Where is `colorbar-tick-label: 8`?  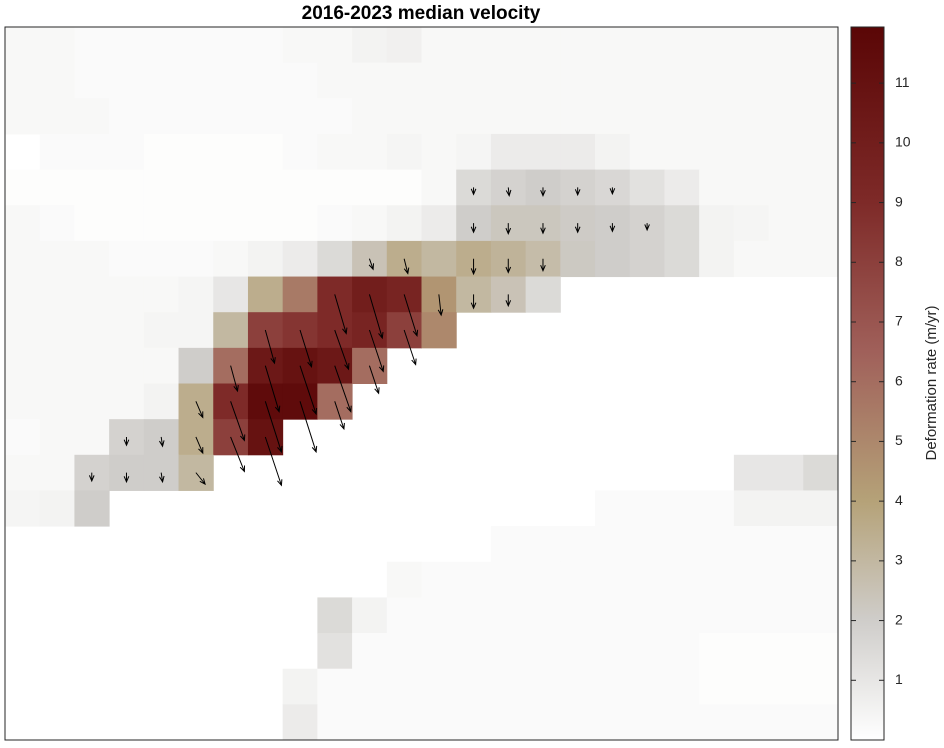
colorbar-tick-label: 8 is located at coordinates (899, 261).